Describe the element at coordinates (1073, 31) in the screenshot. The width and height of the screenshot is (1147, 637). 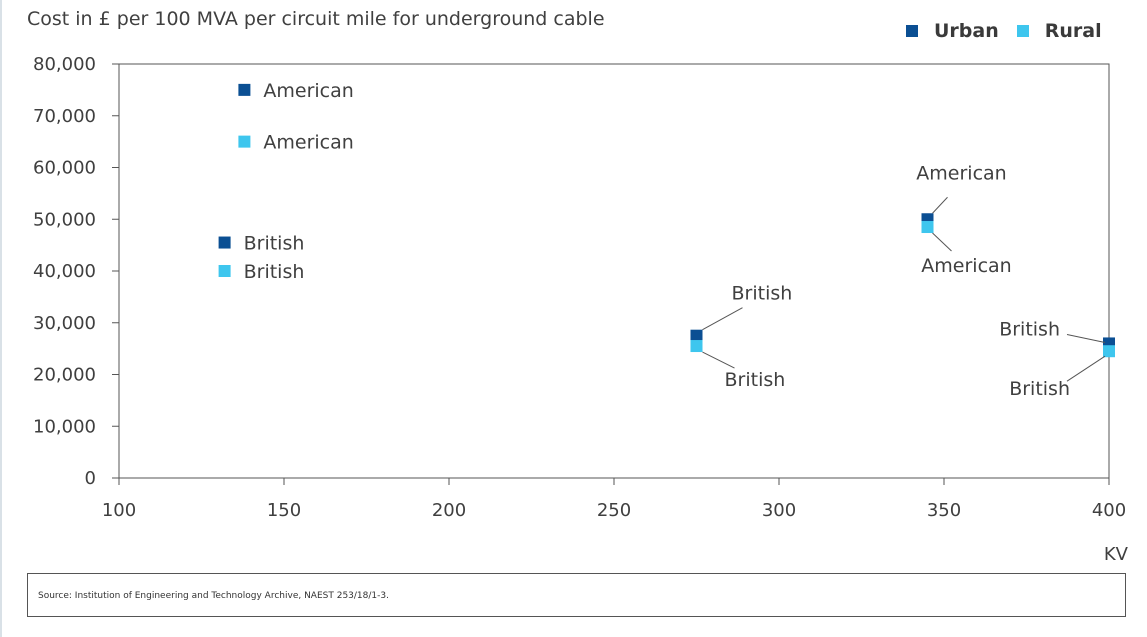
I see `legend-label-rural: Rural` at that location.